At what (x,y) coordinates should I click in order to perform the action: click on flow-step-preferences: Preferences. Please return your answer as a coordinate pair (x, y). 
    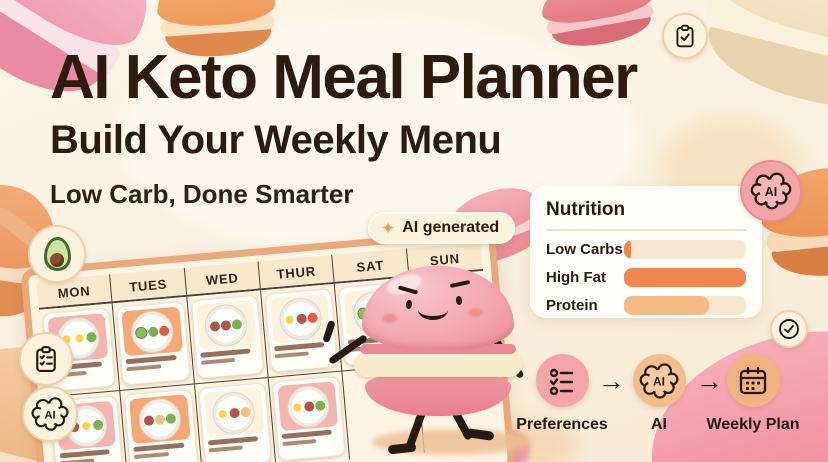
    Looking at the image, I should click on (562, 394).